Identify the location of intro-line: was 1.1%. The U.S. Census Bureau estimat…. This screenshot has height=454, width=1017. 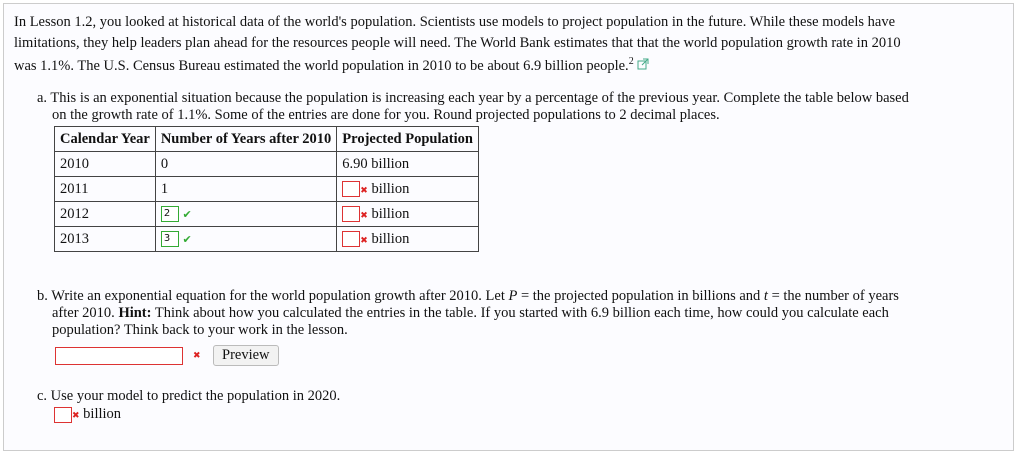
(331, 65).